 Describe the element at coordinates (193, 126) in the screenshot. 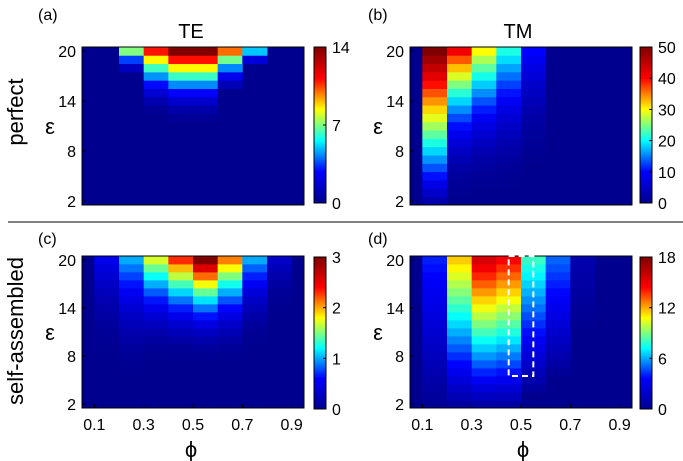

I see `axes-frame` at that location.